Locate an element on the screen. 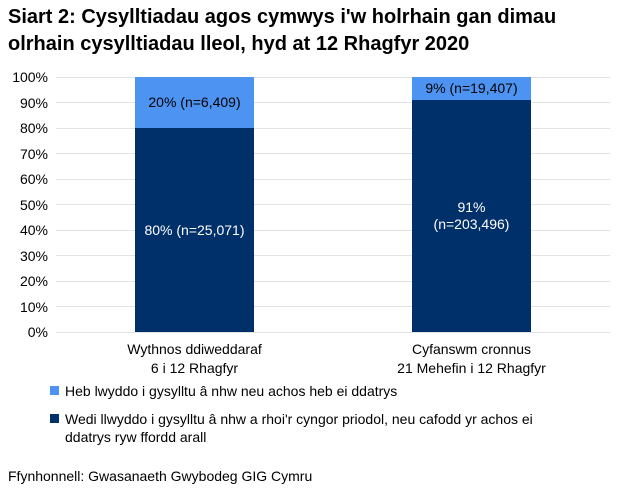  y-tick-label: 60% is located at coordinates (33, 179).